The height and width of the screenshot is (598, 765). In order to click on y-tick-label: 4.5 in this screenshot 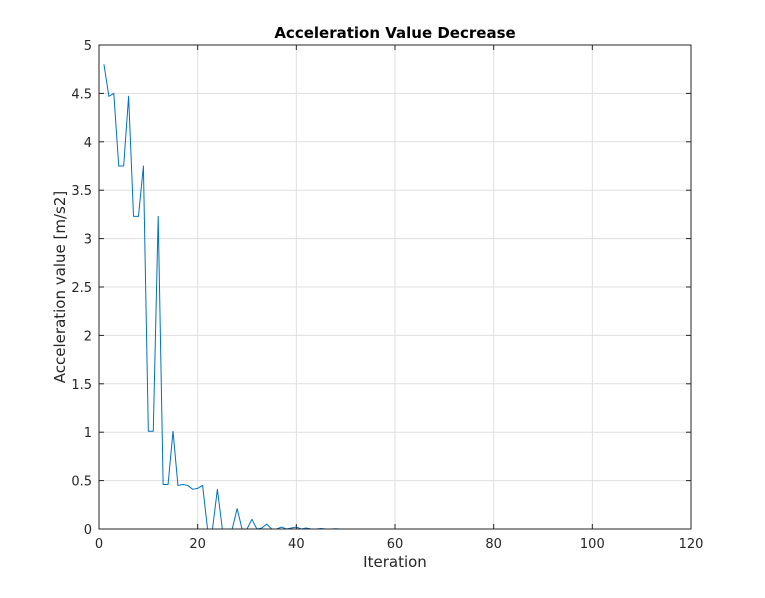, I will do `click(81, 94)`.